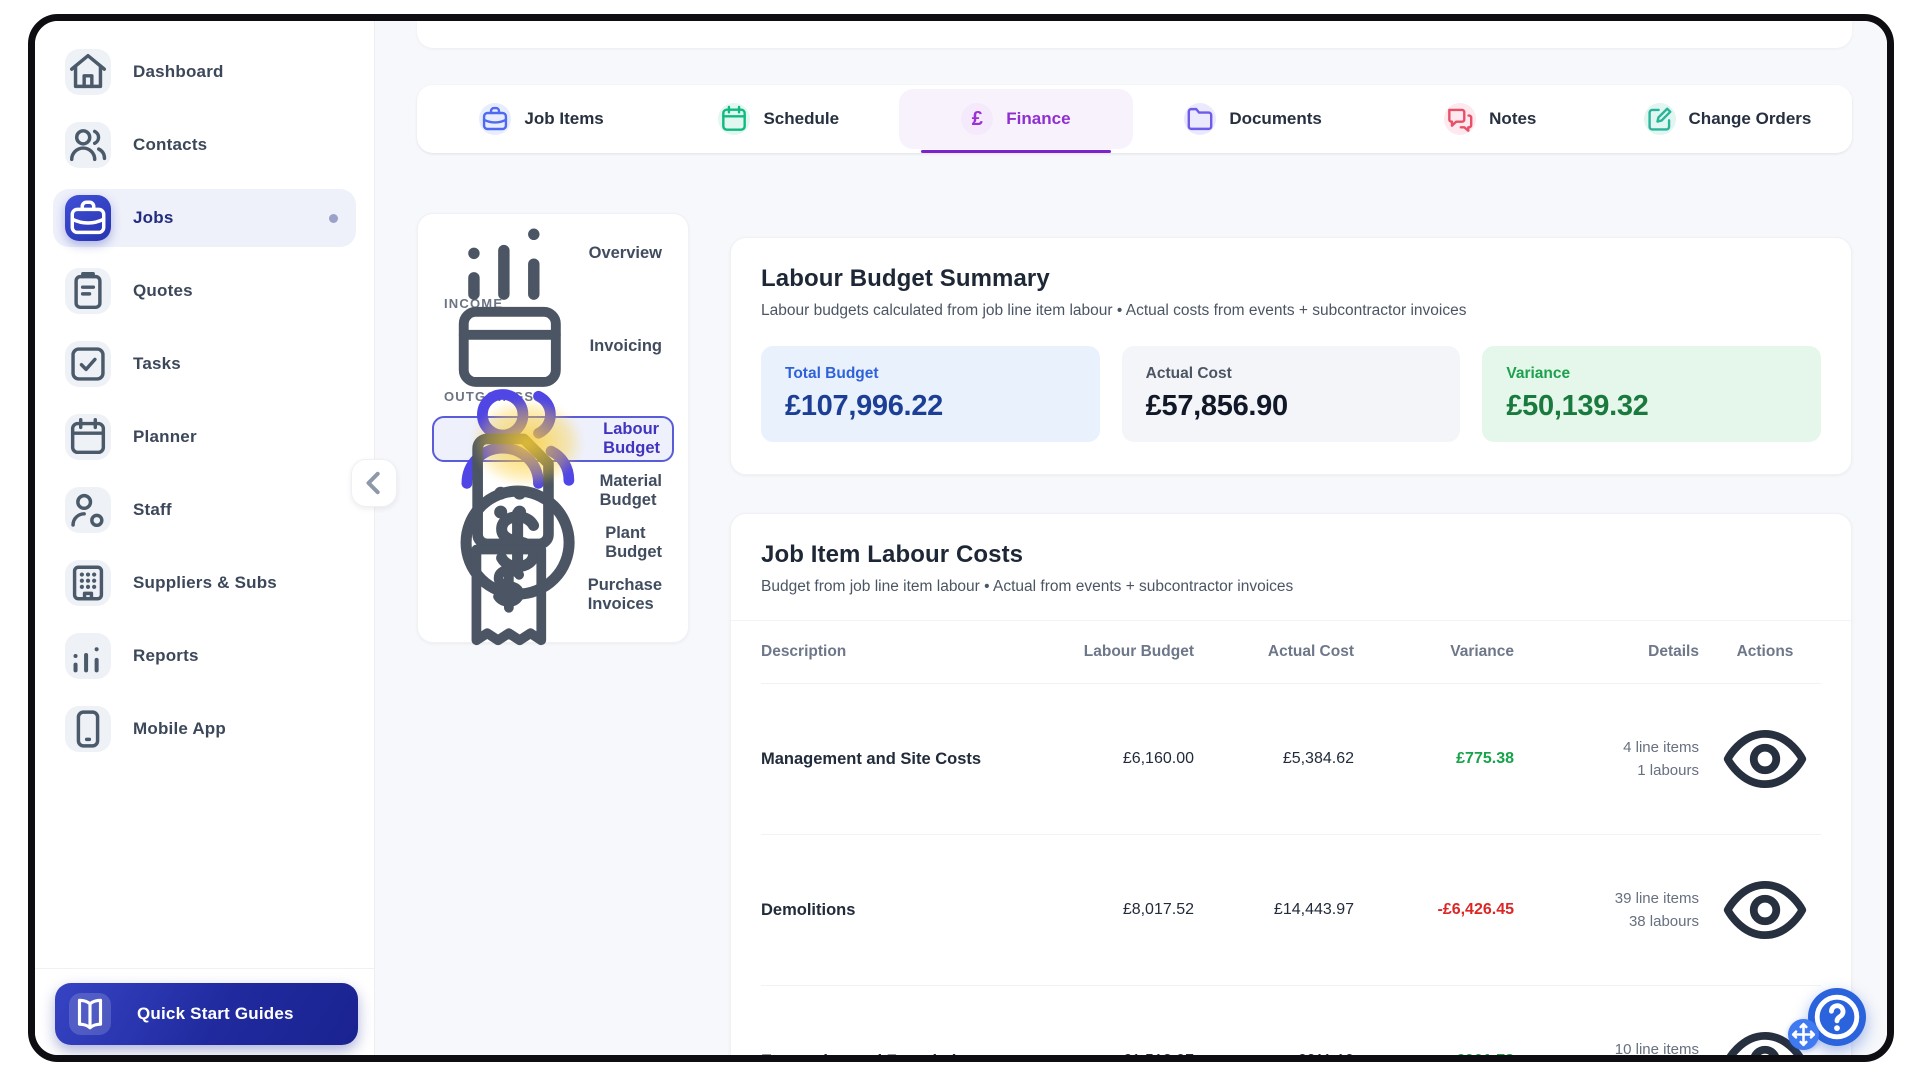  Describe the element at coordinates (90, 1014) in the screenshot. I see `book-open-icon` at that location.